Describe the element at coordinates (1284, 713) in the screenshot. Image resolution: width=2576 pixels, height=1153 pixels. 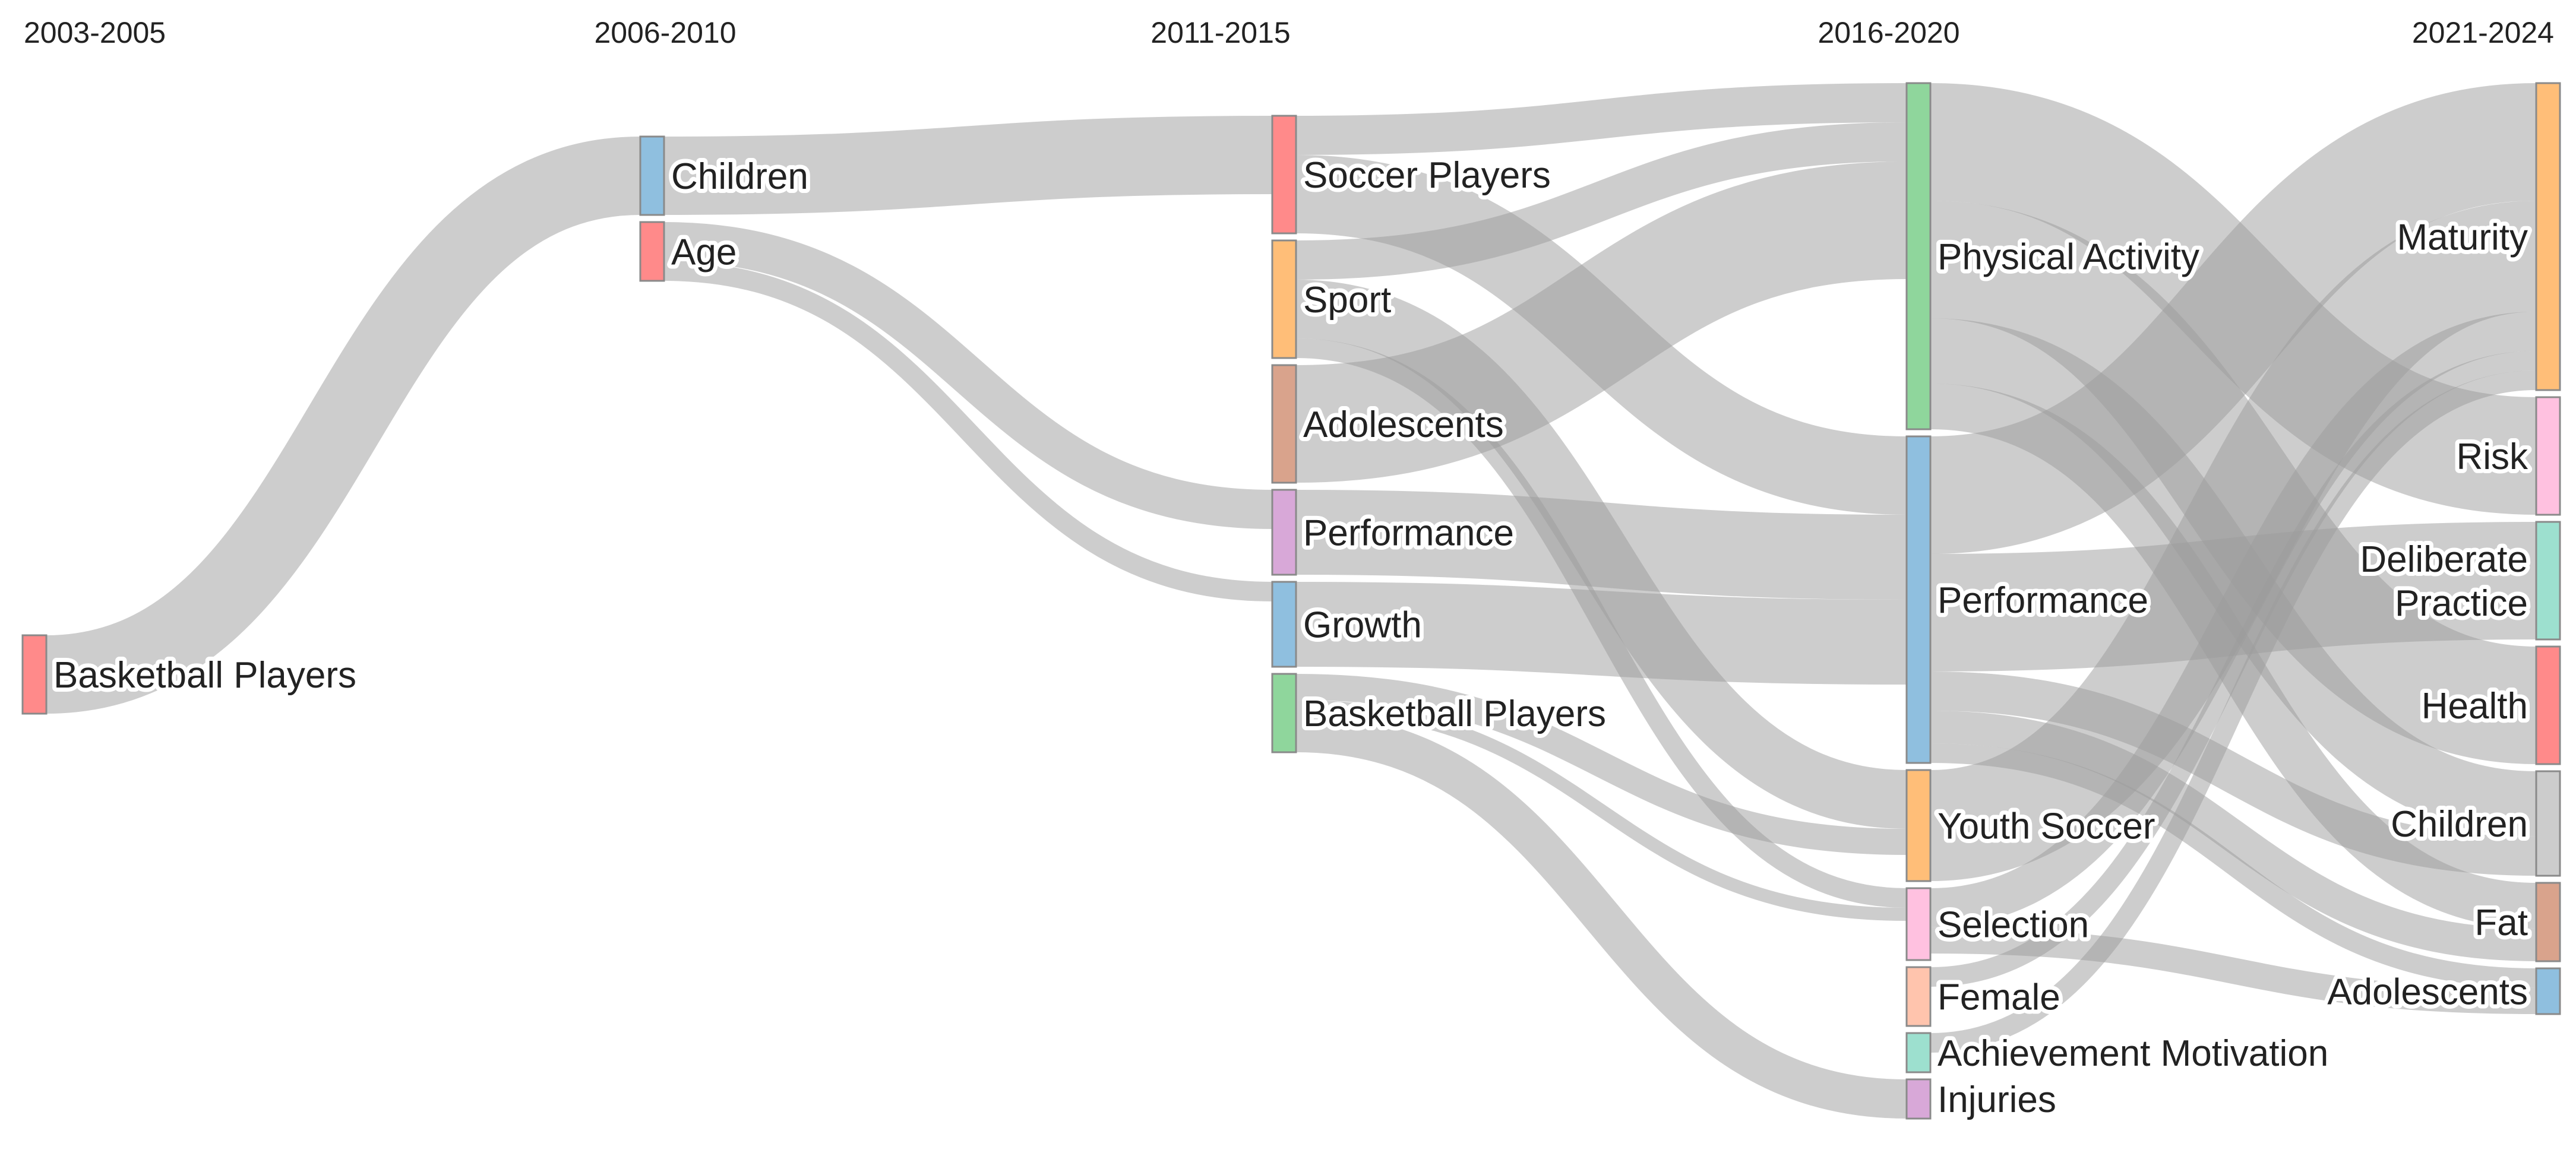
I see `node-basketball-players-2011-2015` at that location.